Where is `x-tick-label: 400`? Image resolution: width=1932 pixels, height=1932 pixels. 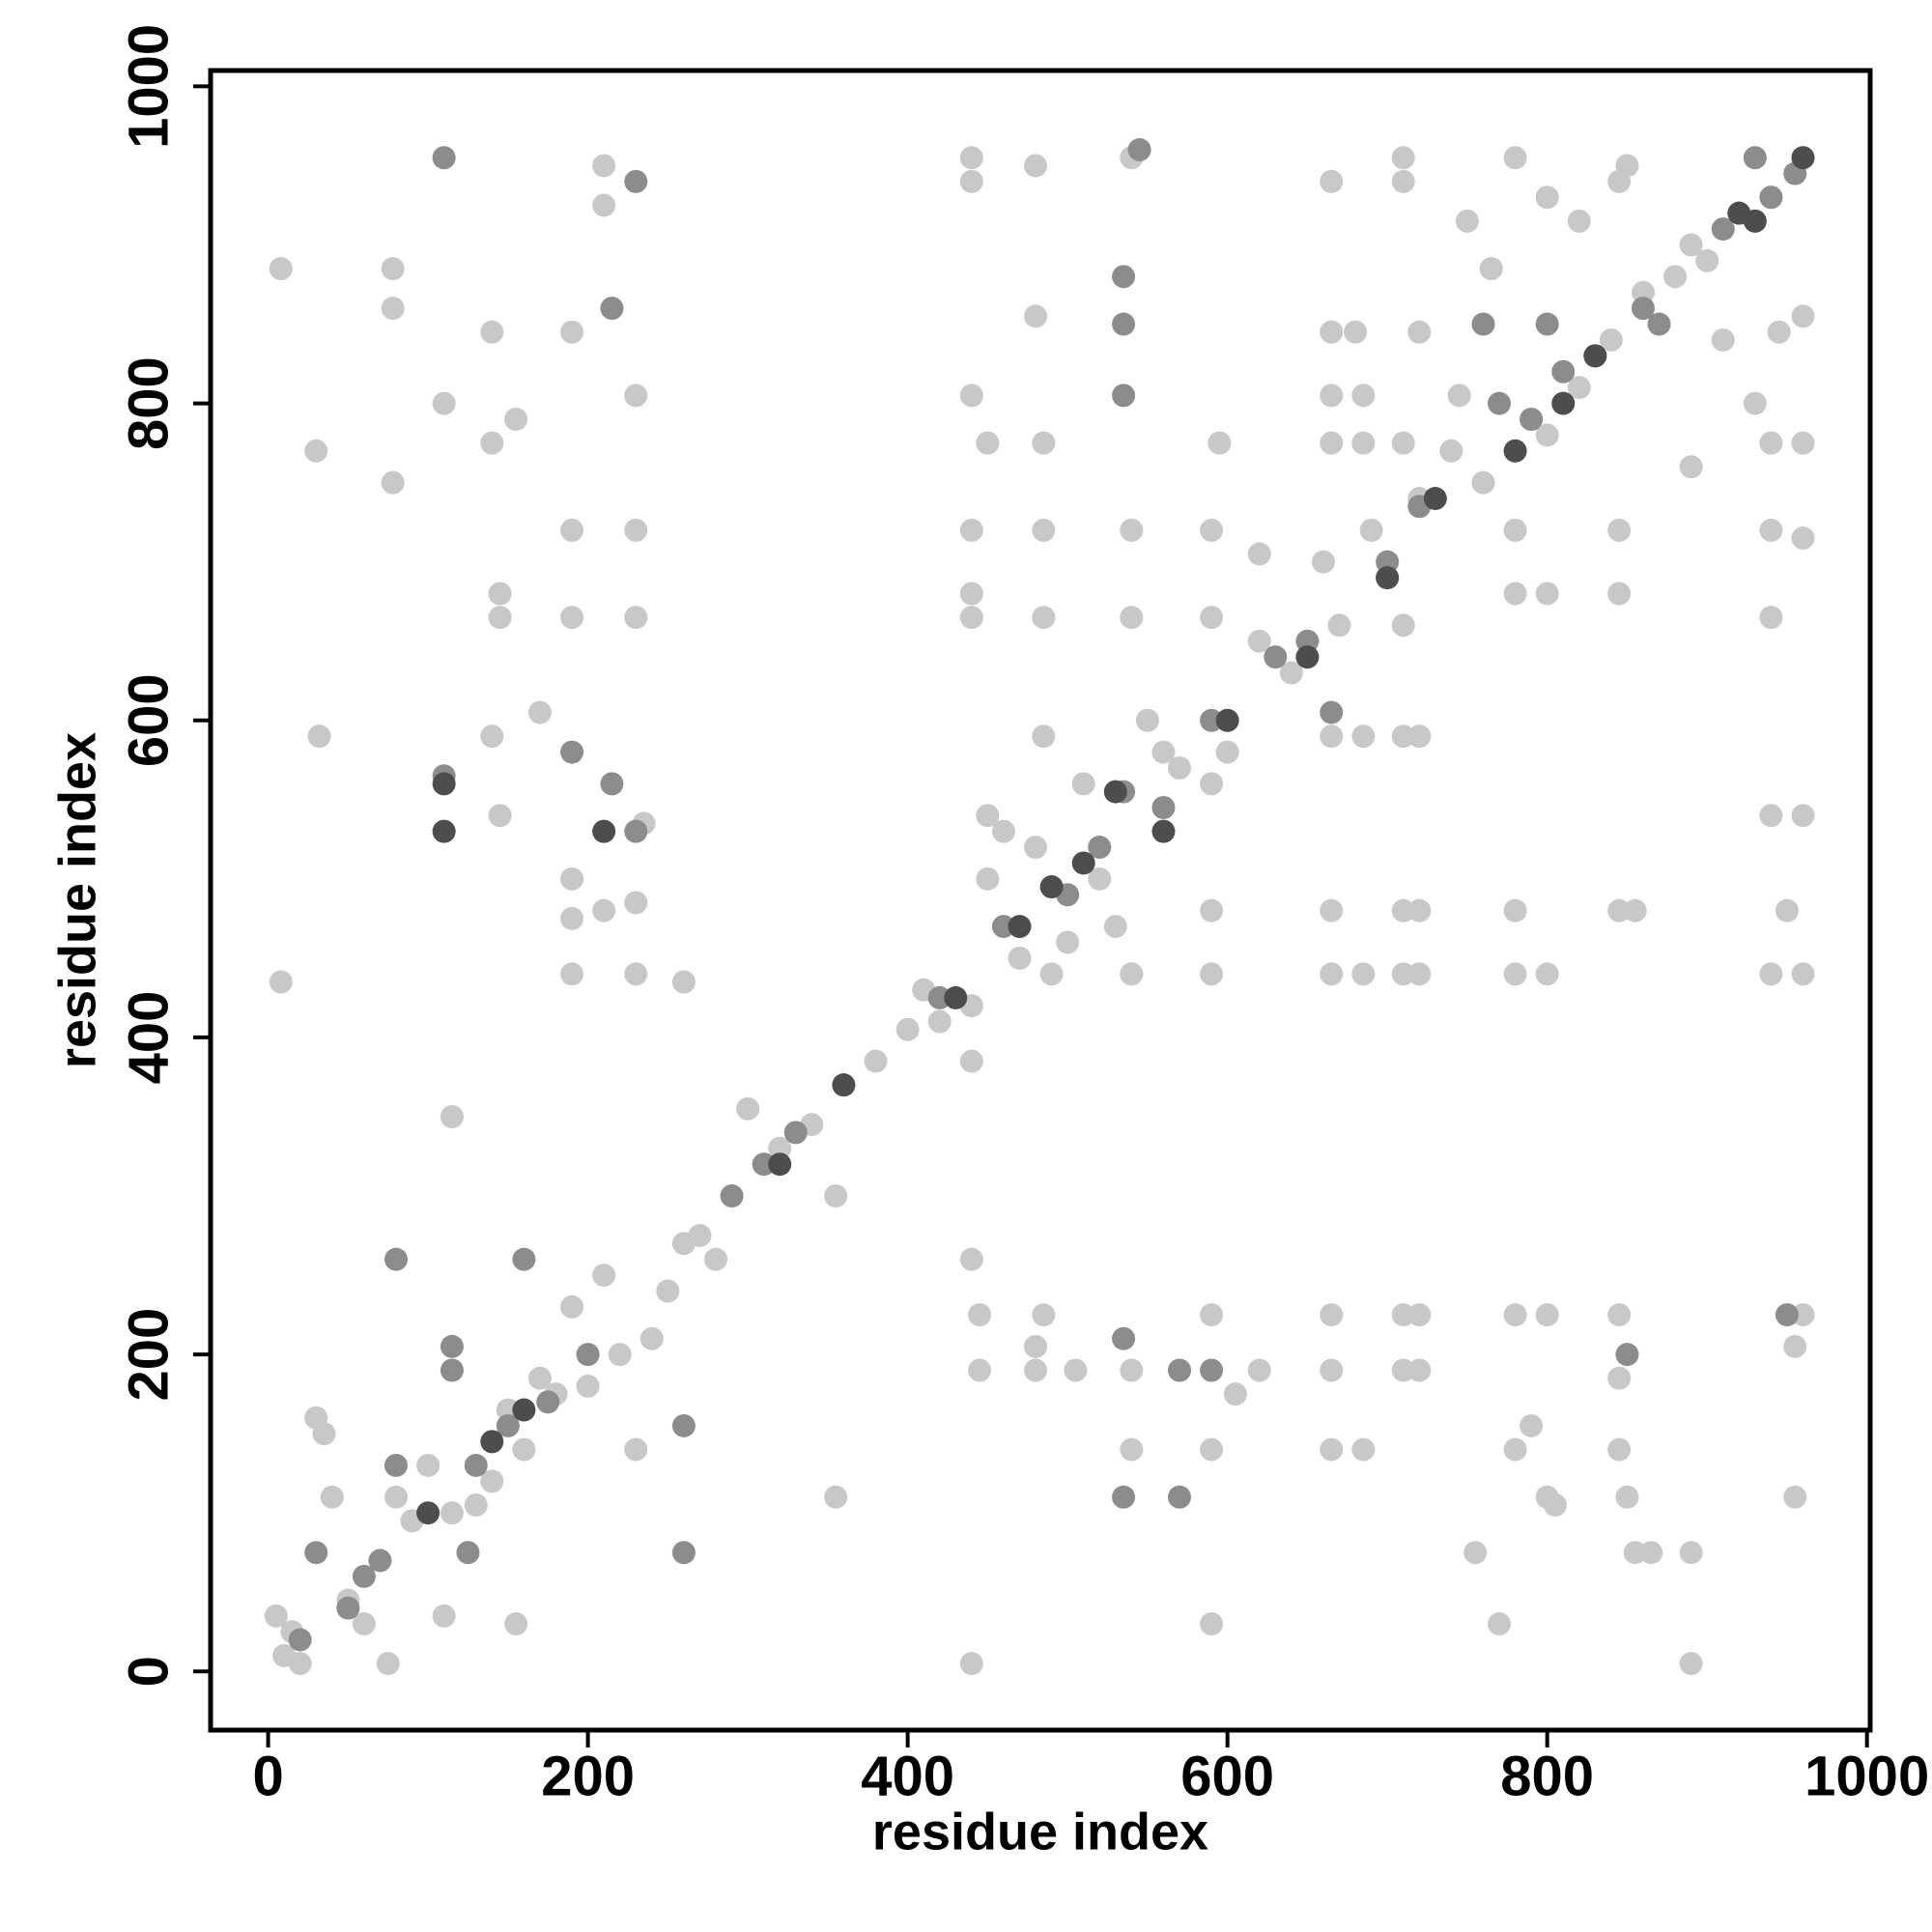
x-tick-label: 400 is located at coordinates (907, 1776).